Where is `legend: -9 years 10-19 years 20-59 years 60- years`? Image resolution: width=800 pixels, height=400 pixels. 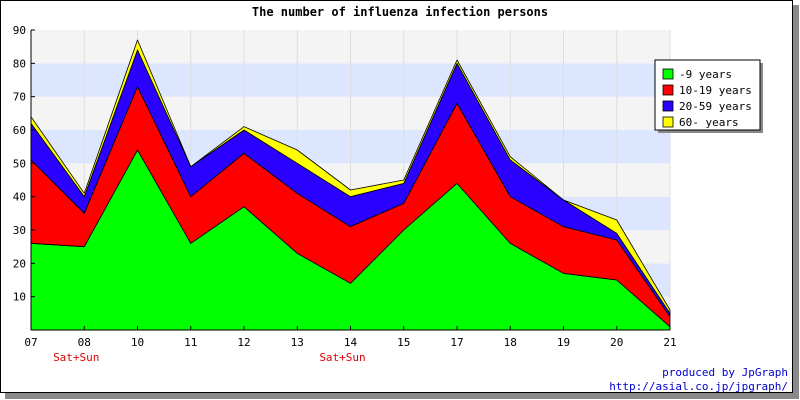
legend: -9 years 10-19 years 20-59 years 60- years is located at coordinates (708, 96).